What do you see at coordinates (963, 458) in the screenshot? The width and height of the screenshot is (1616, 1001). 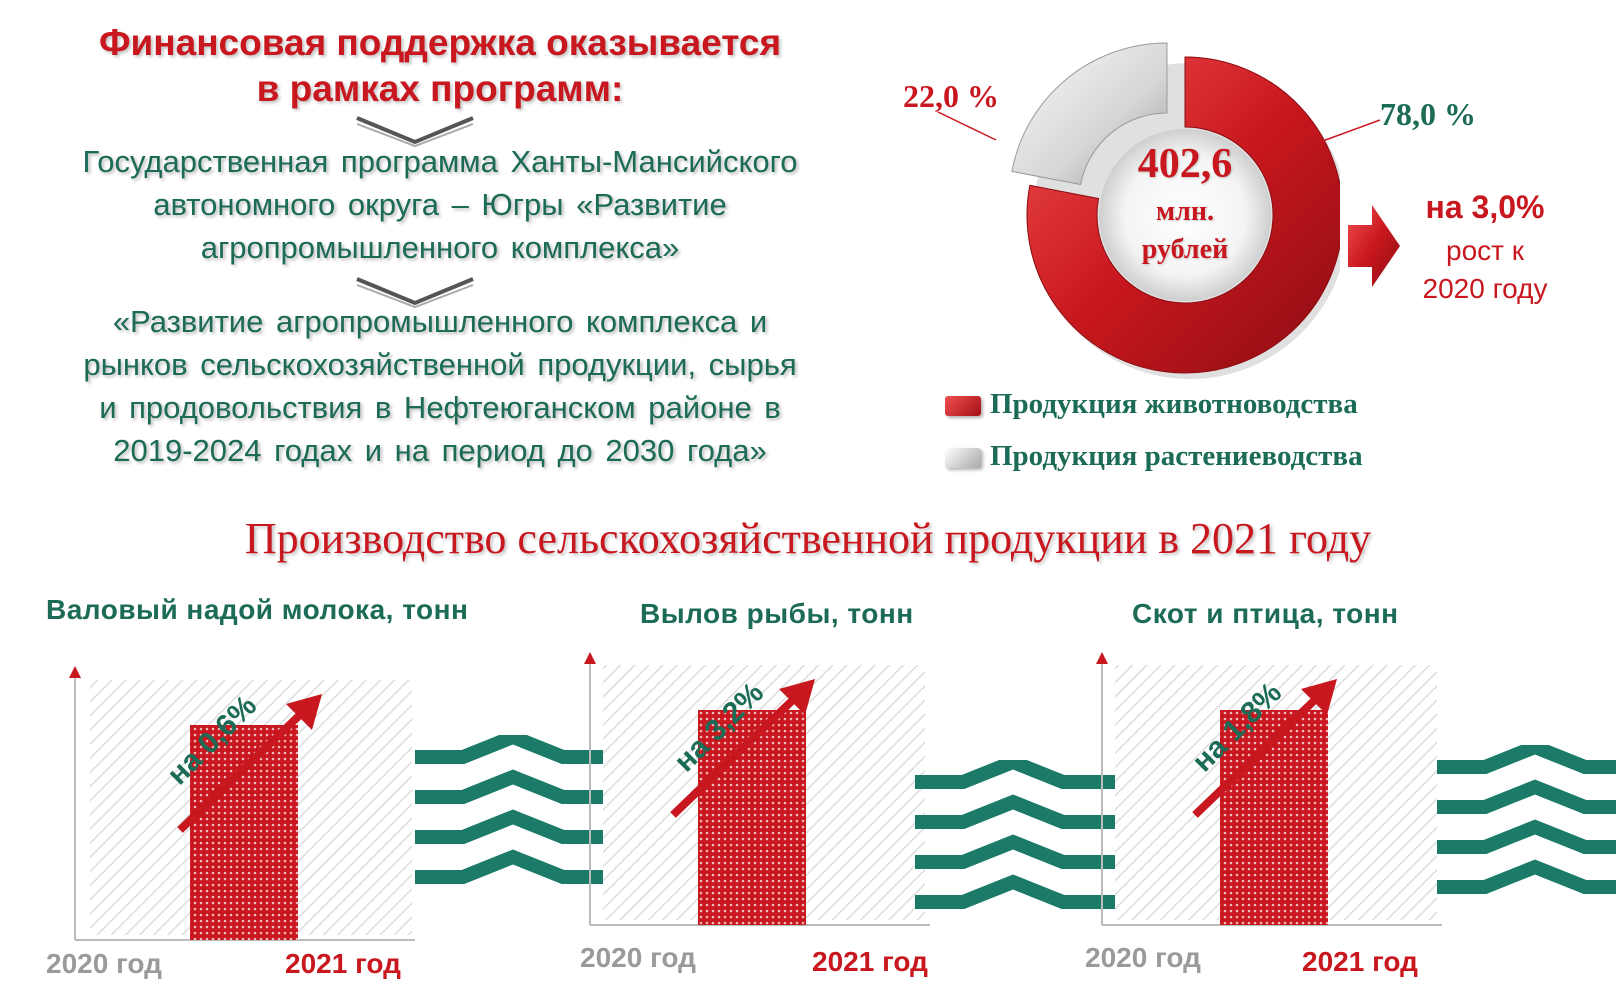 I see `legend-swatch-crop` at bounding box center [963, 458].